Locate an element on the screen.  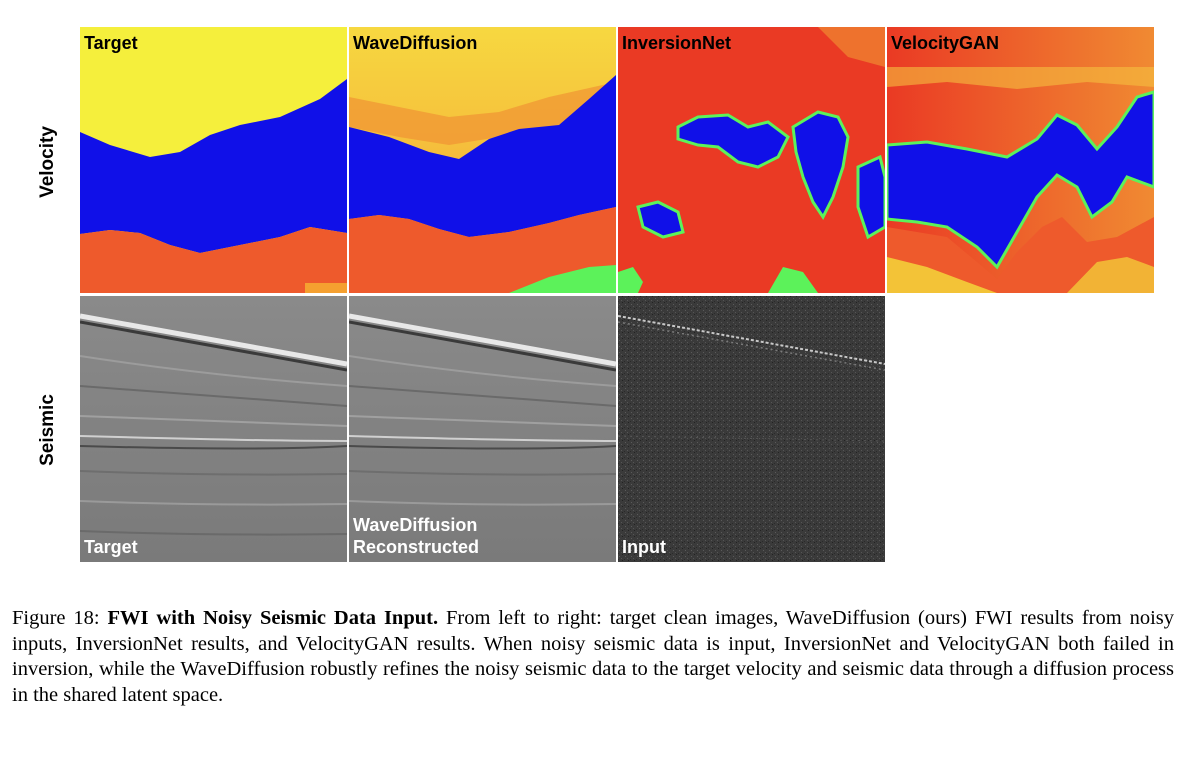
seismic-panel-input: Input is located at coordinates (751, 429).